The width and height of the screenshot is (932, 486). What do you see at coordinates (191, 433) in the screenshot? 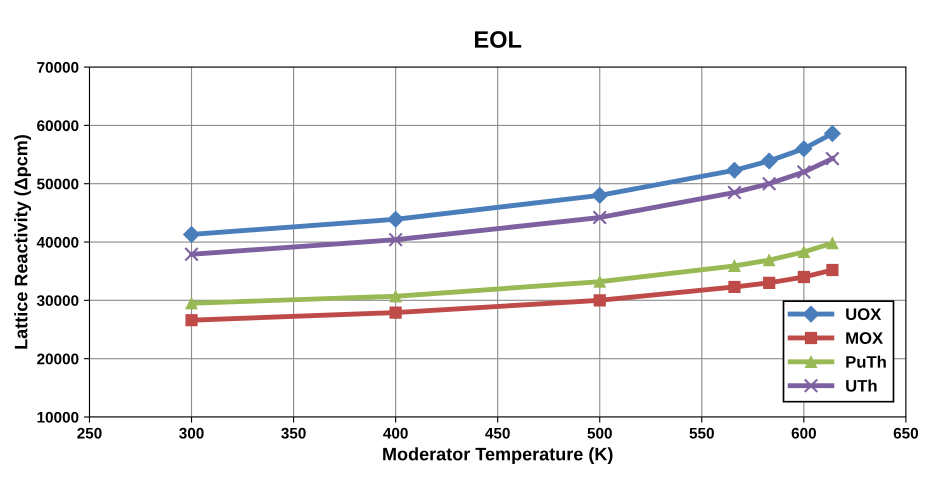
I see `x-tick-label: 300` at bounding box center [191, 433].